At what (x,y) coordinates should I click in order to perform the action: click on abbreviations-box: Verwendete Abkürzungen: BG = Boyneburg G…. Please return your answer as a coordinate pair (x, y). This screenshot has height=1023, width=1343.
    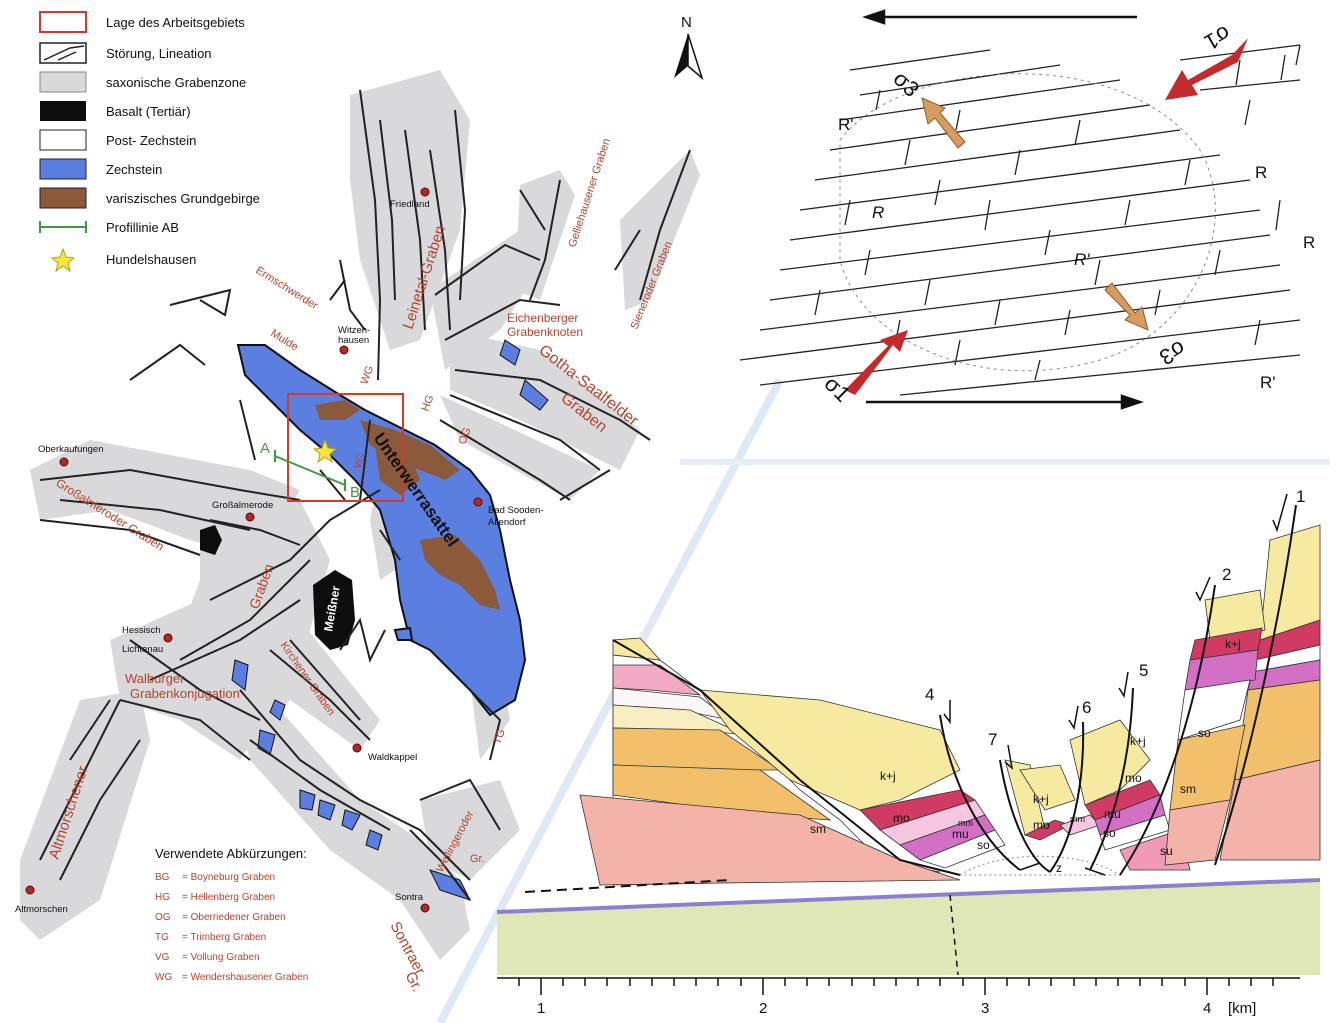
    Looking at the image, I should click on (231, 914).